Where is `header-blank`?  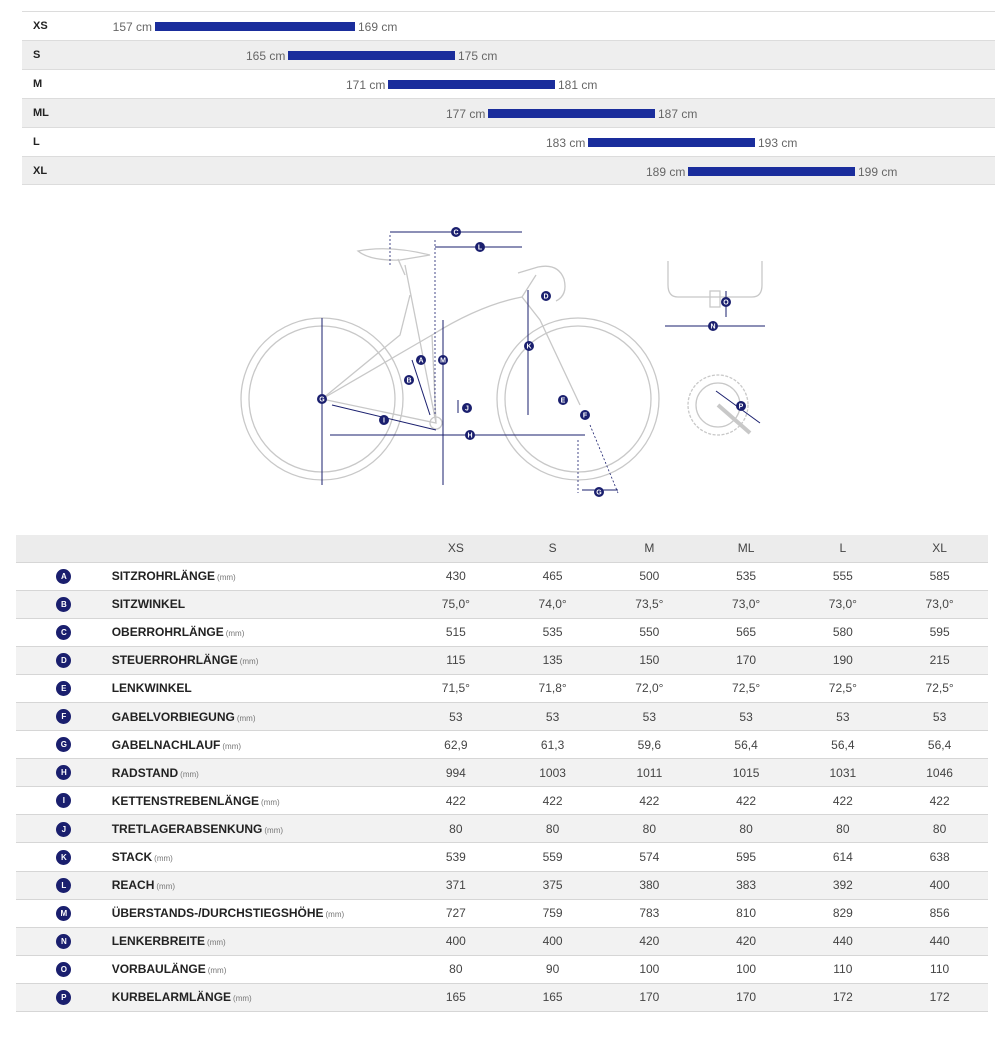 header-blank is located at coordinates (259, 548).